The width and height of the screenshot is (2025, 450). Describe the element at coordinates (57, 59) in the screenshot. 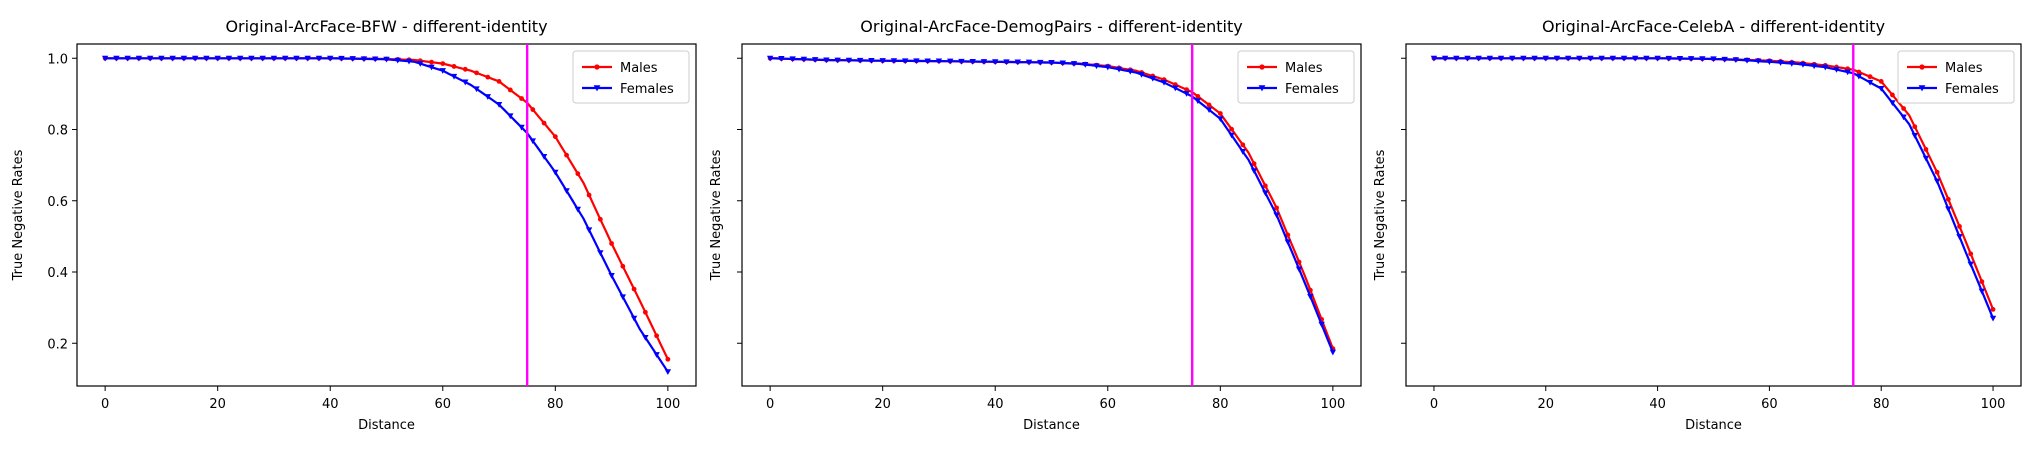

I see `y-tick-label: 1.0` at that location.